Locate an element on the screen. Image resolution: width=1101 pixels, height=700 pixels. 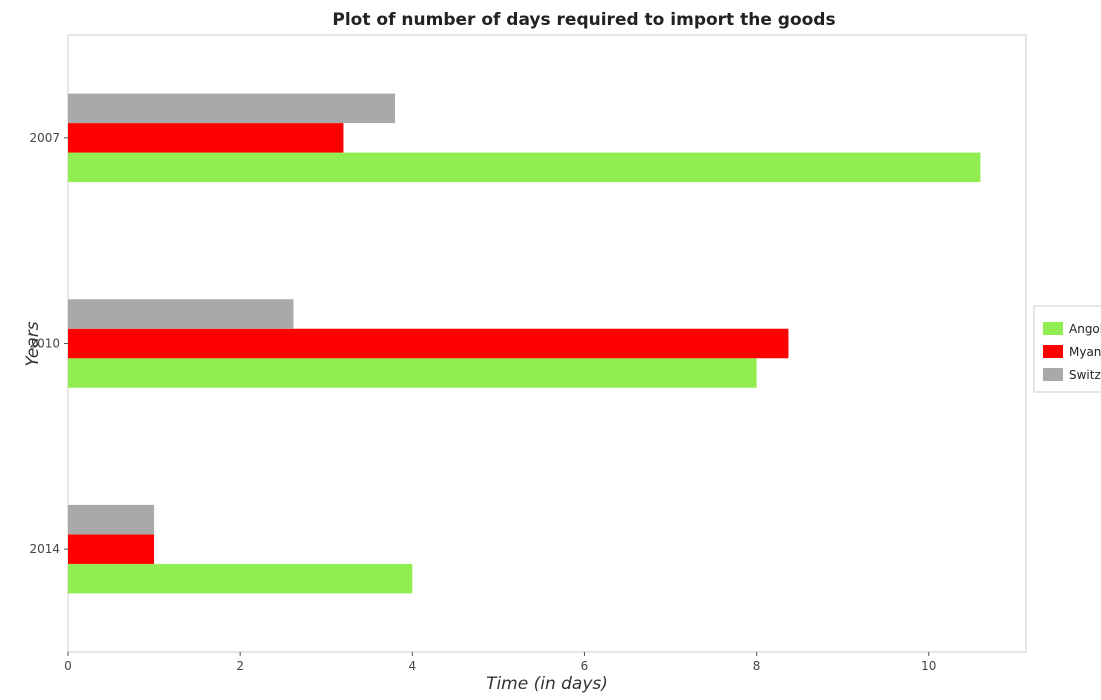
bar-switzerland-2007 is located at coordinates (232, 108).